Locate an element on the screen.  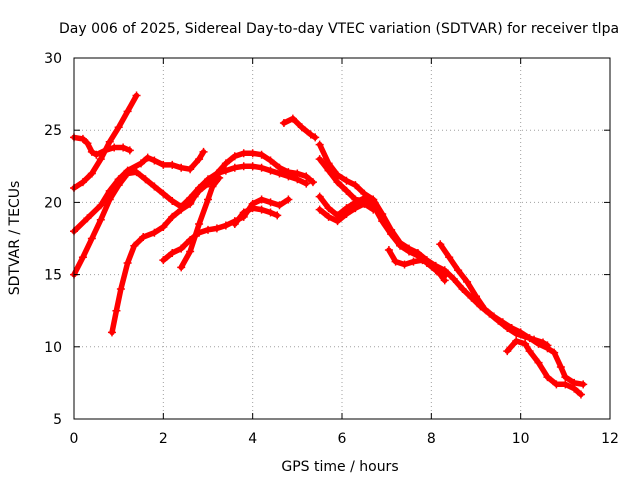
x-tick-label: 4 is located at coordinates (252, 439).